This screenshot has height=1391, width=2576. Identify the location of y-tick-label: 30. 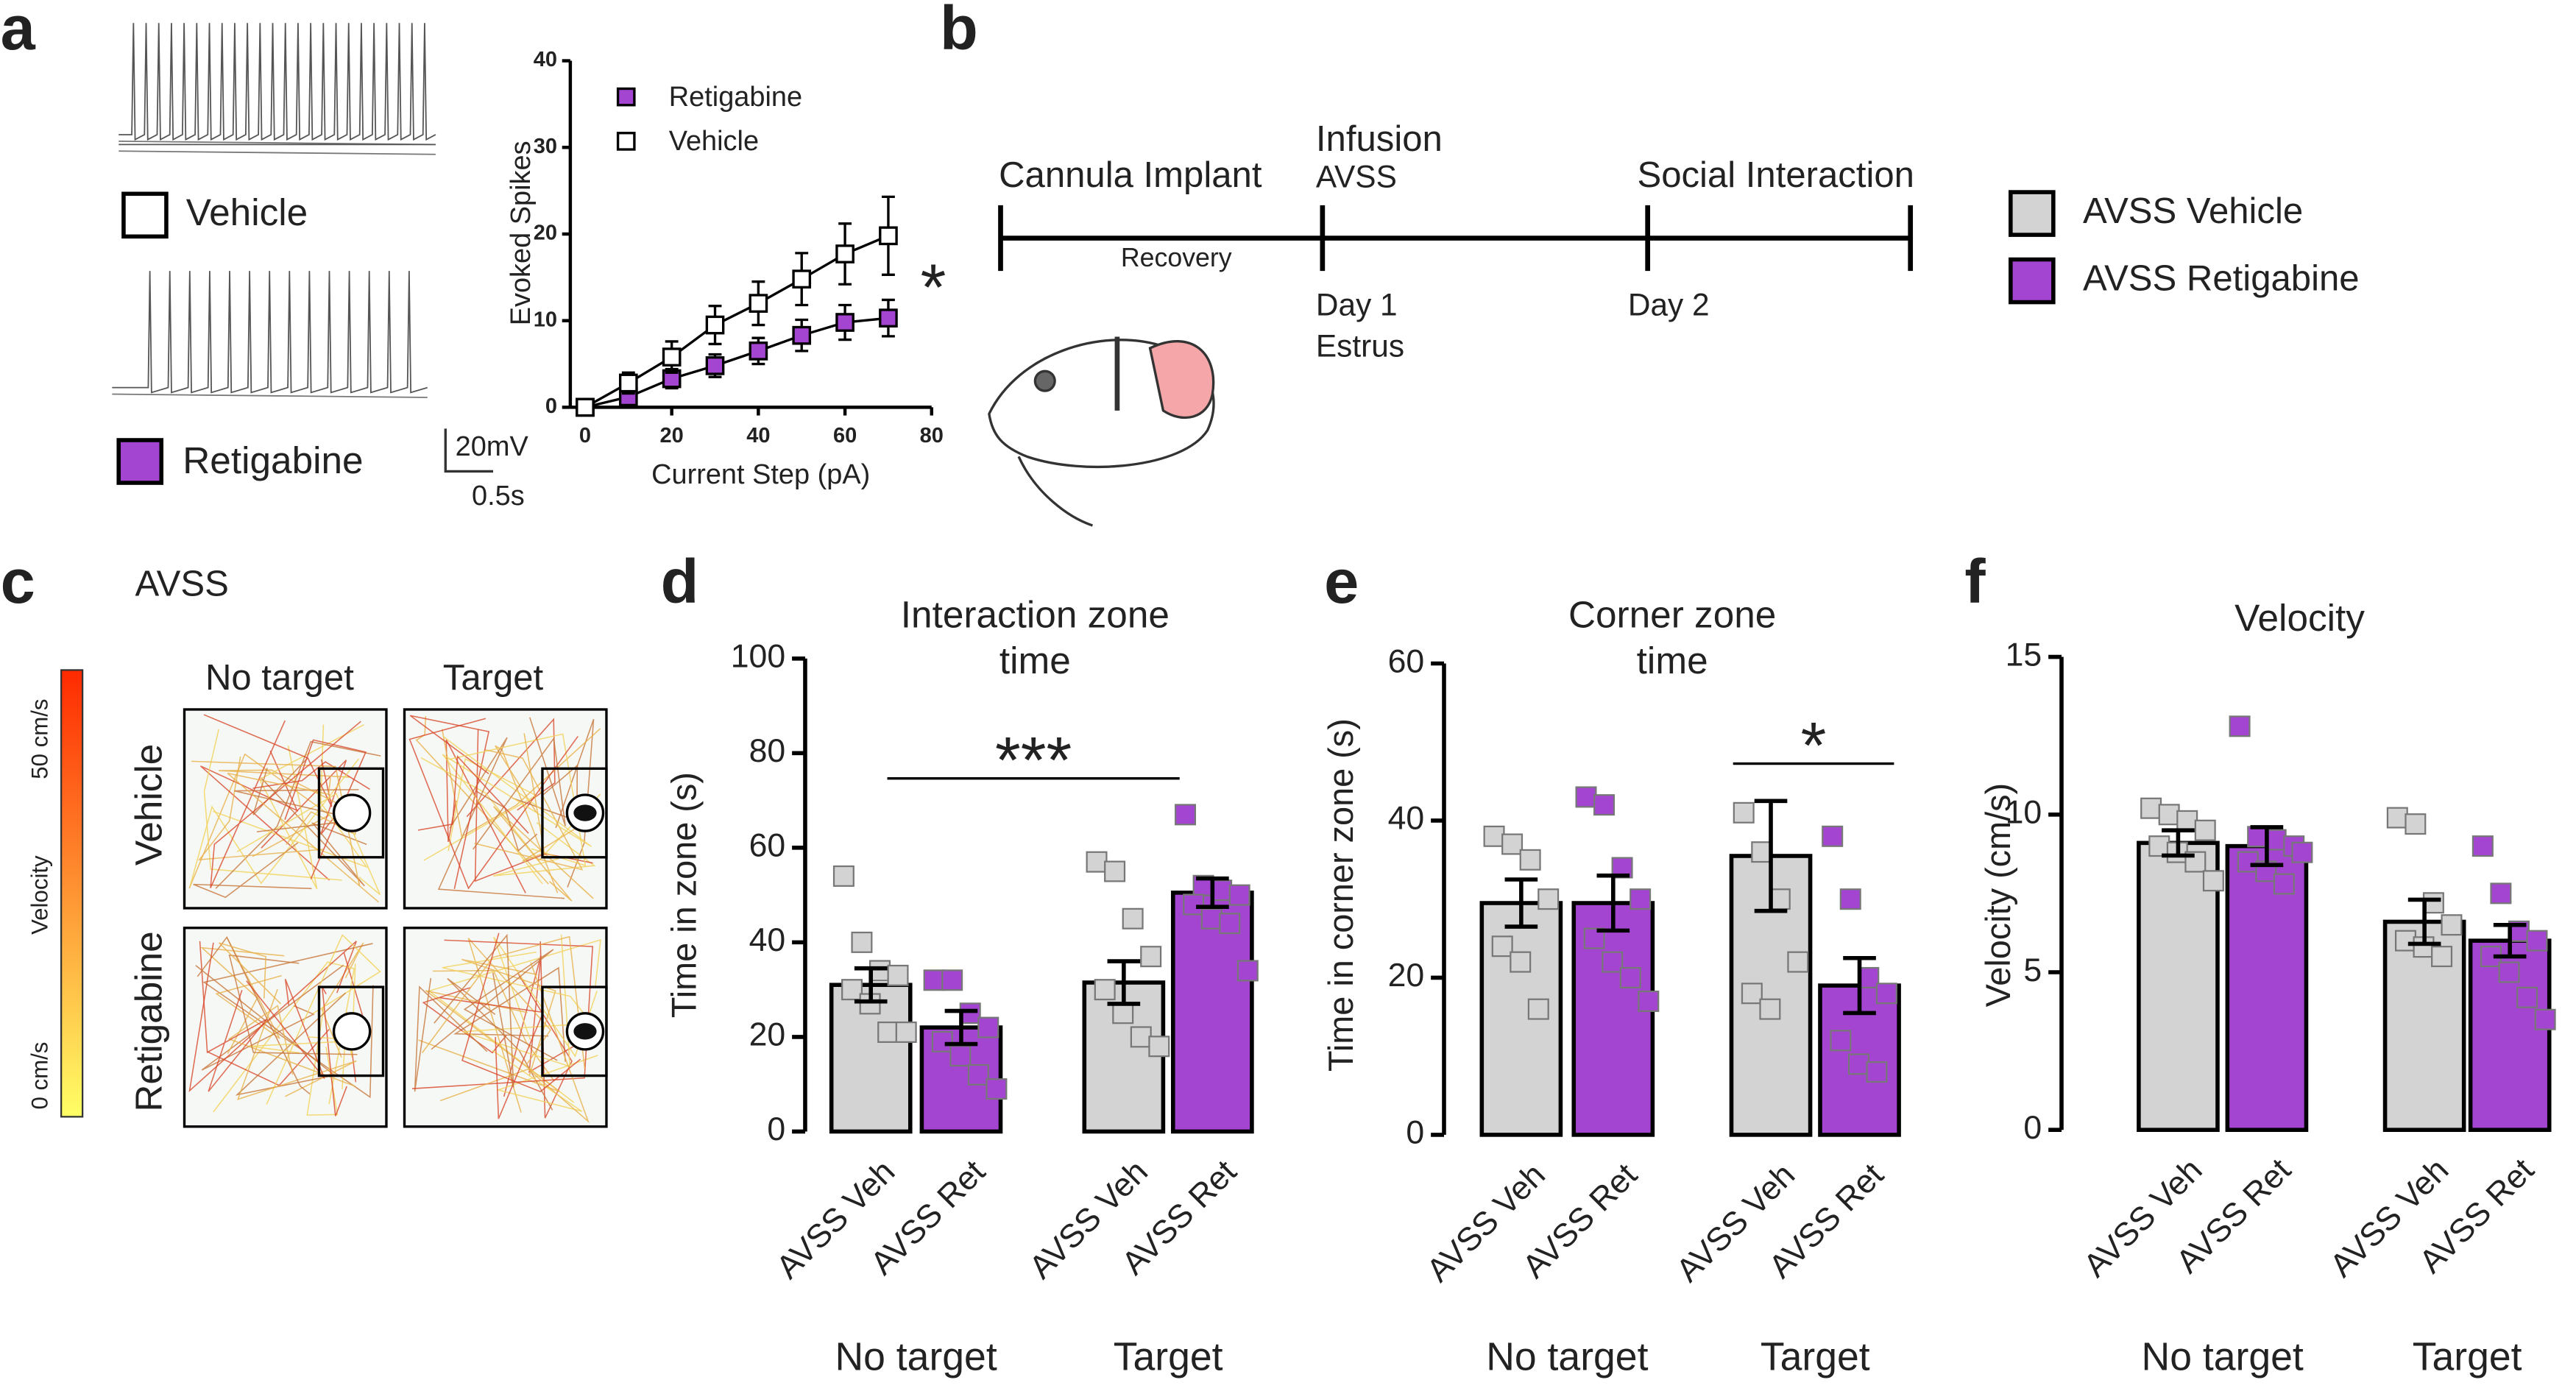
(545, 146).